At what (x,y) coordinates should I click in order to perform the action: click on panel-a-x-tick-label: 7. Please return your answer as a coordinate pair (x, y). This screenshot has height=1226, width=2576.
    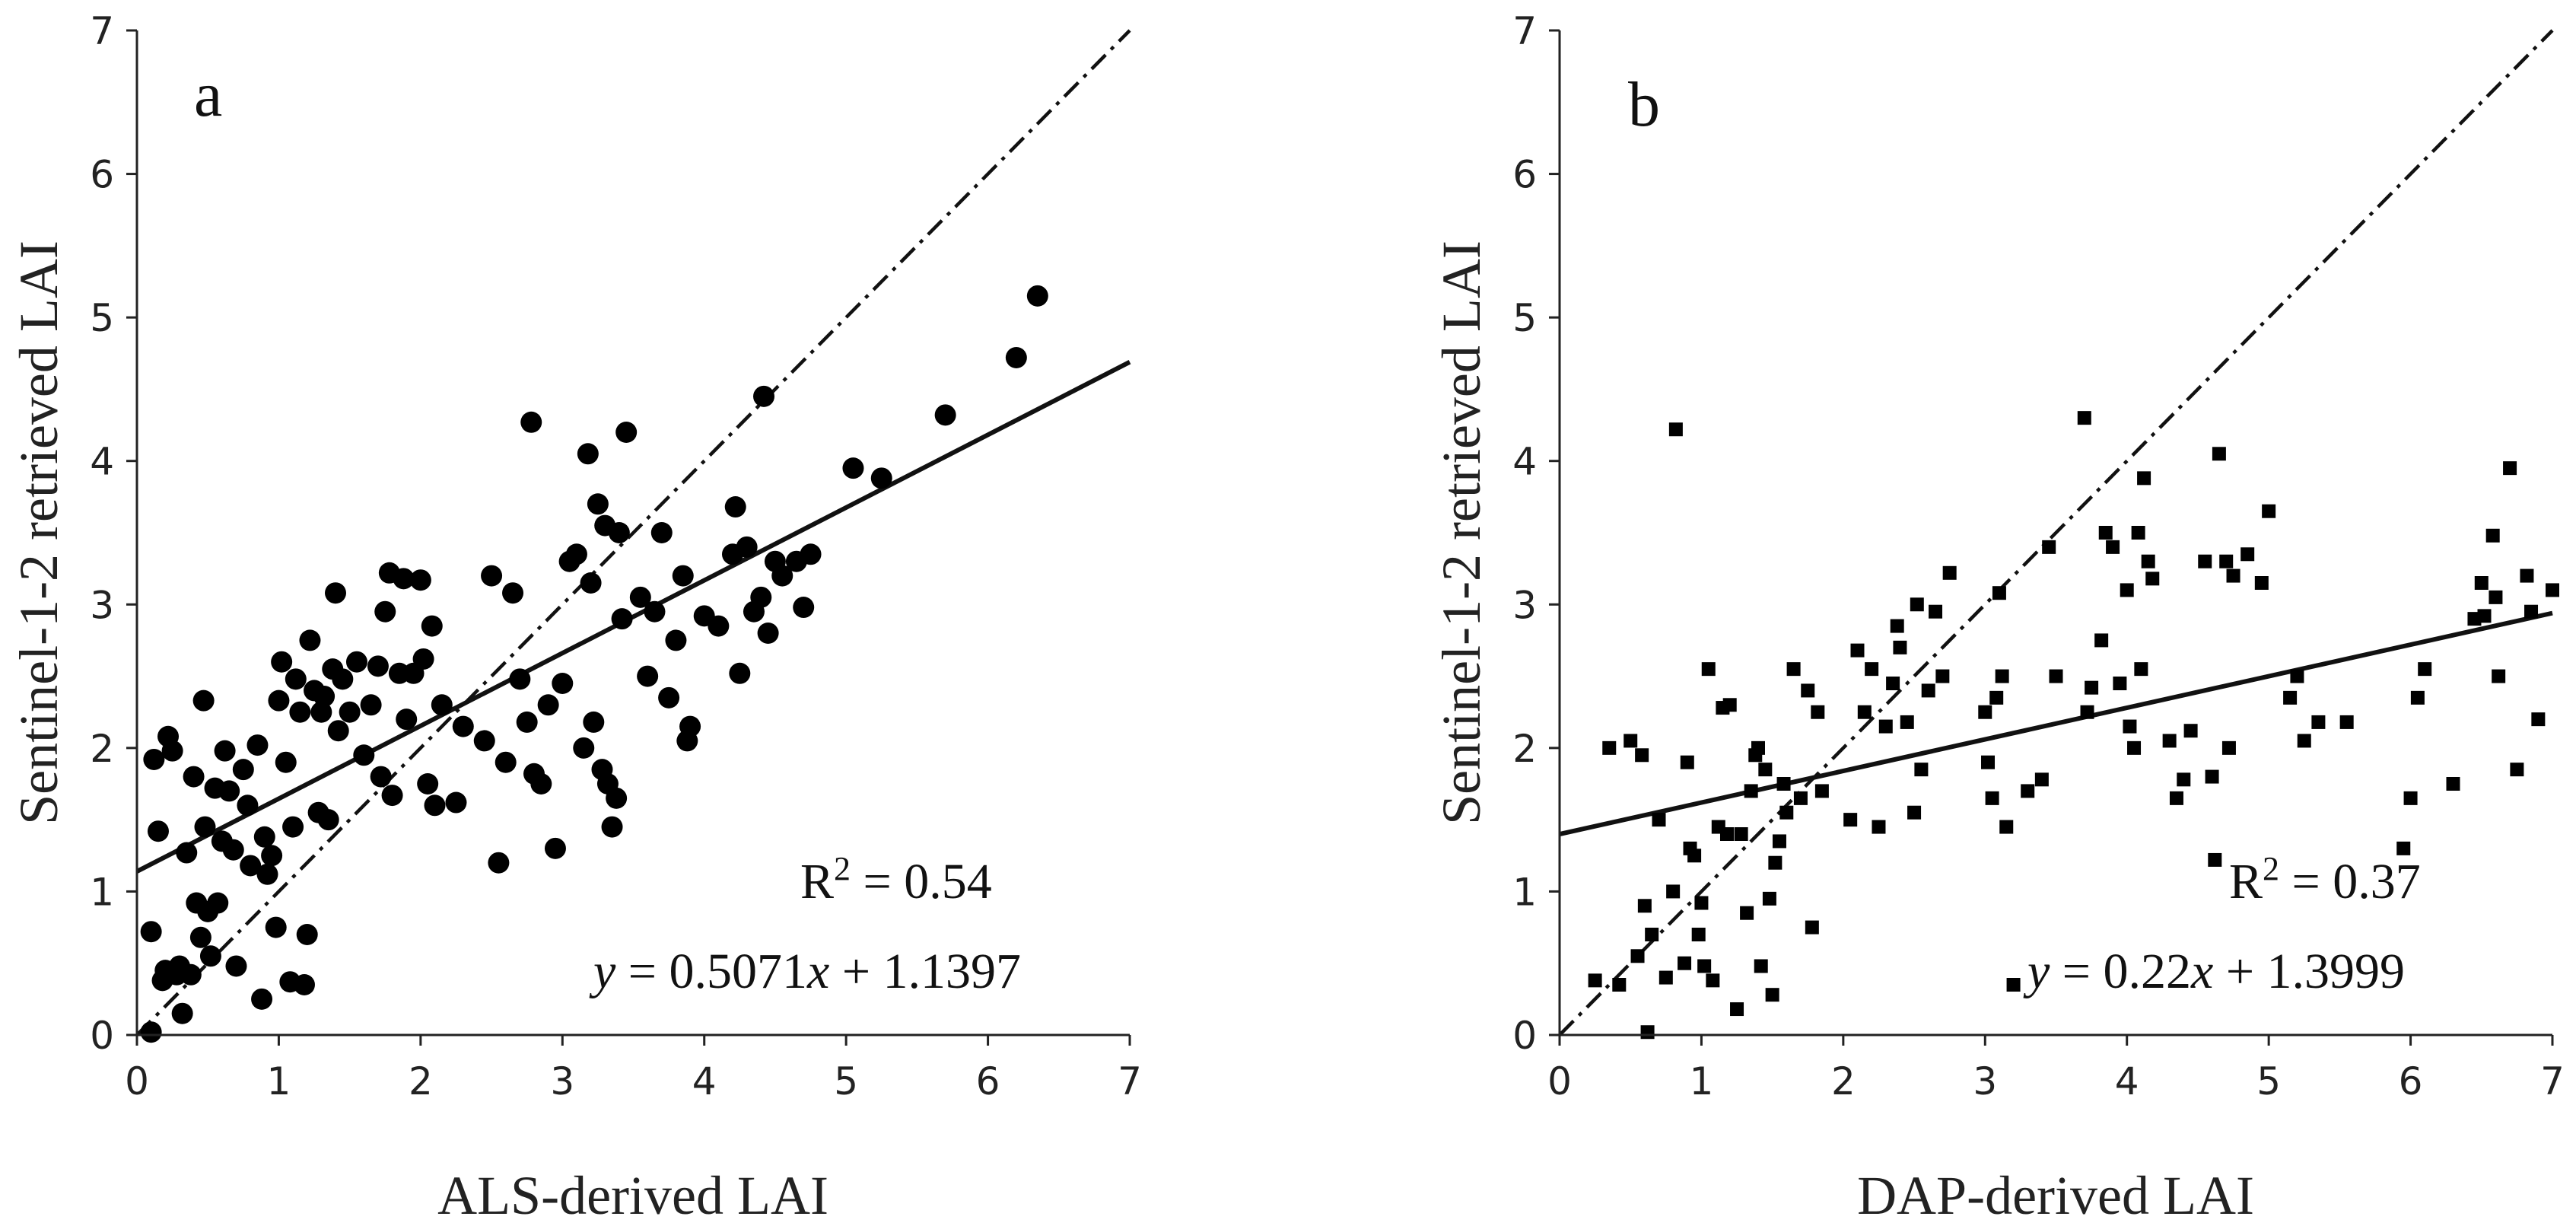
    Looking at the image, I should click on (1130, 1081).